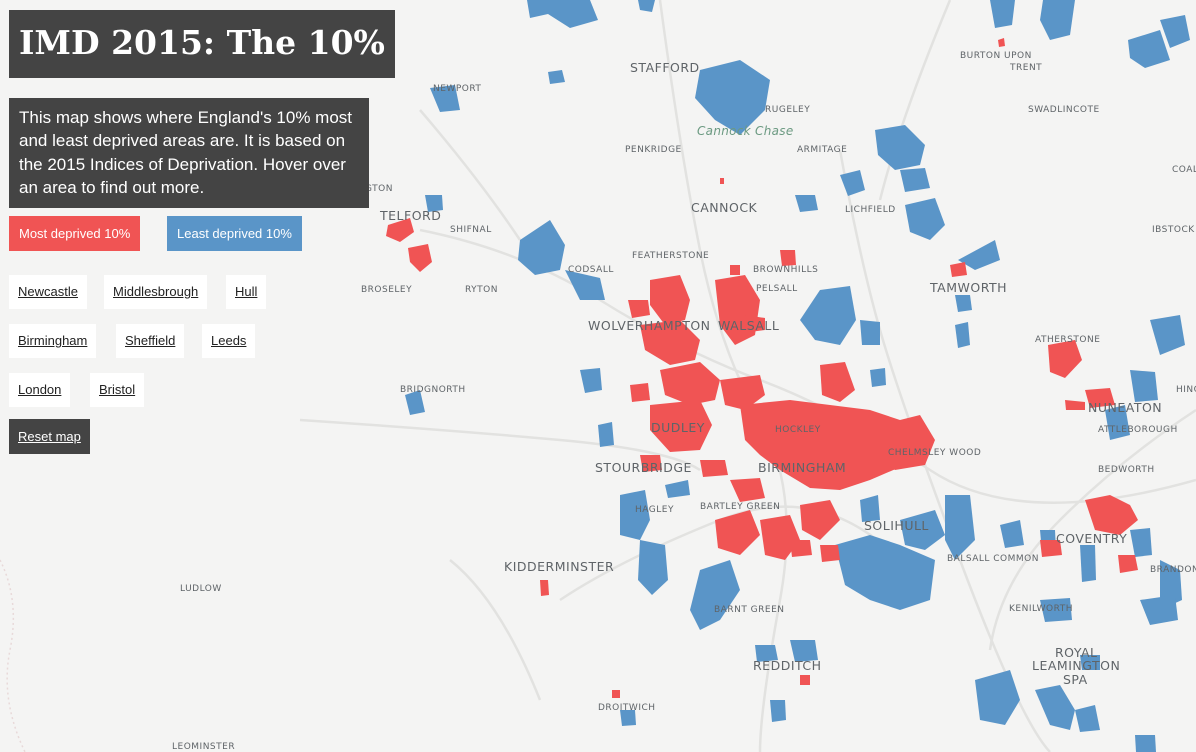 This screenshot has width=1196, height=752. I want to click on county-border, so click(13, 655).